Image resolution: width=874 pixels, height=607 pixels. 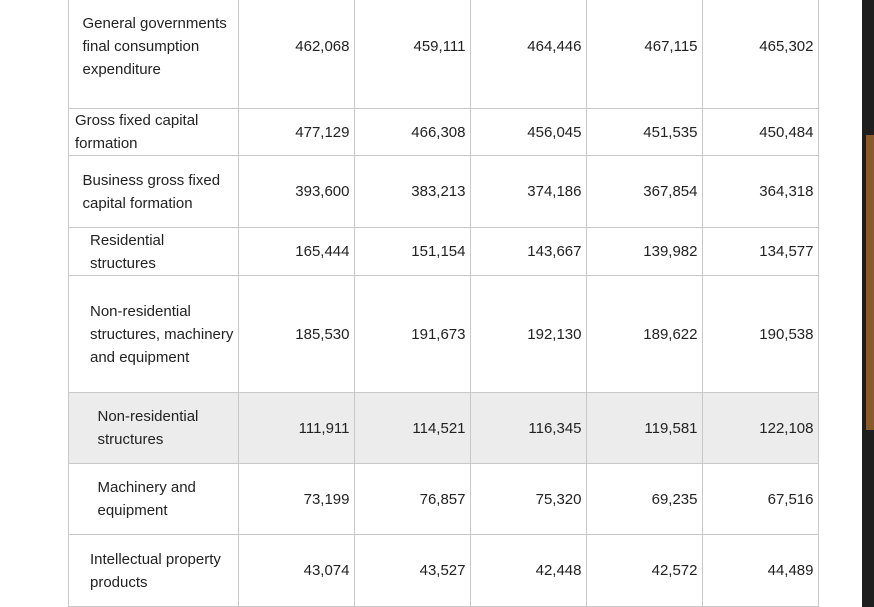 I want to click on row-label: Business gross fixed capital formation, so click(x=153, y=191).